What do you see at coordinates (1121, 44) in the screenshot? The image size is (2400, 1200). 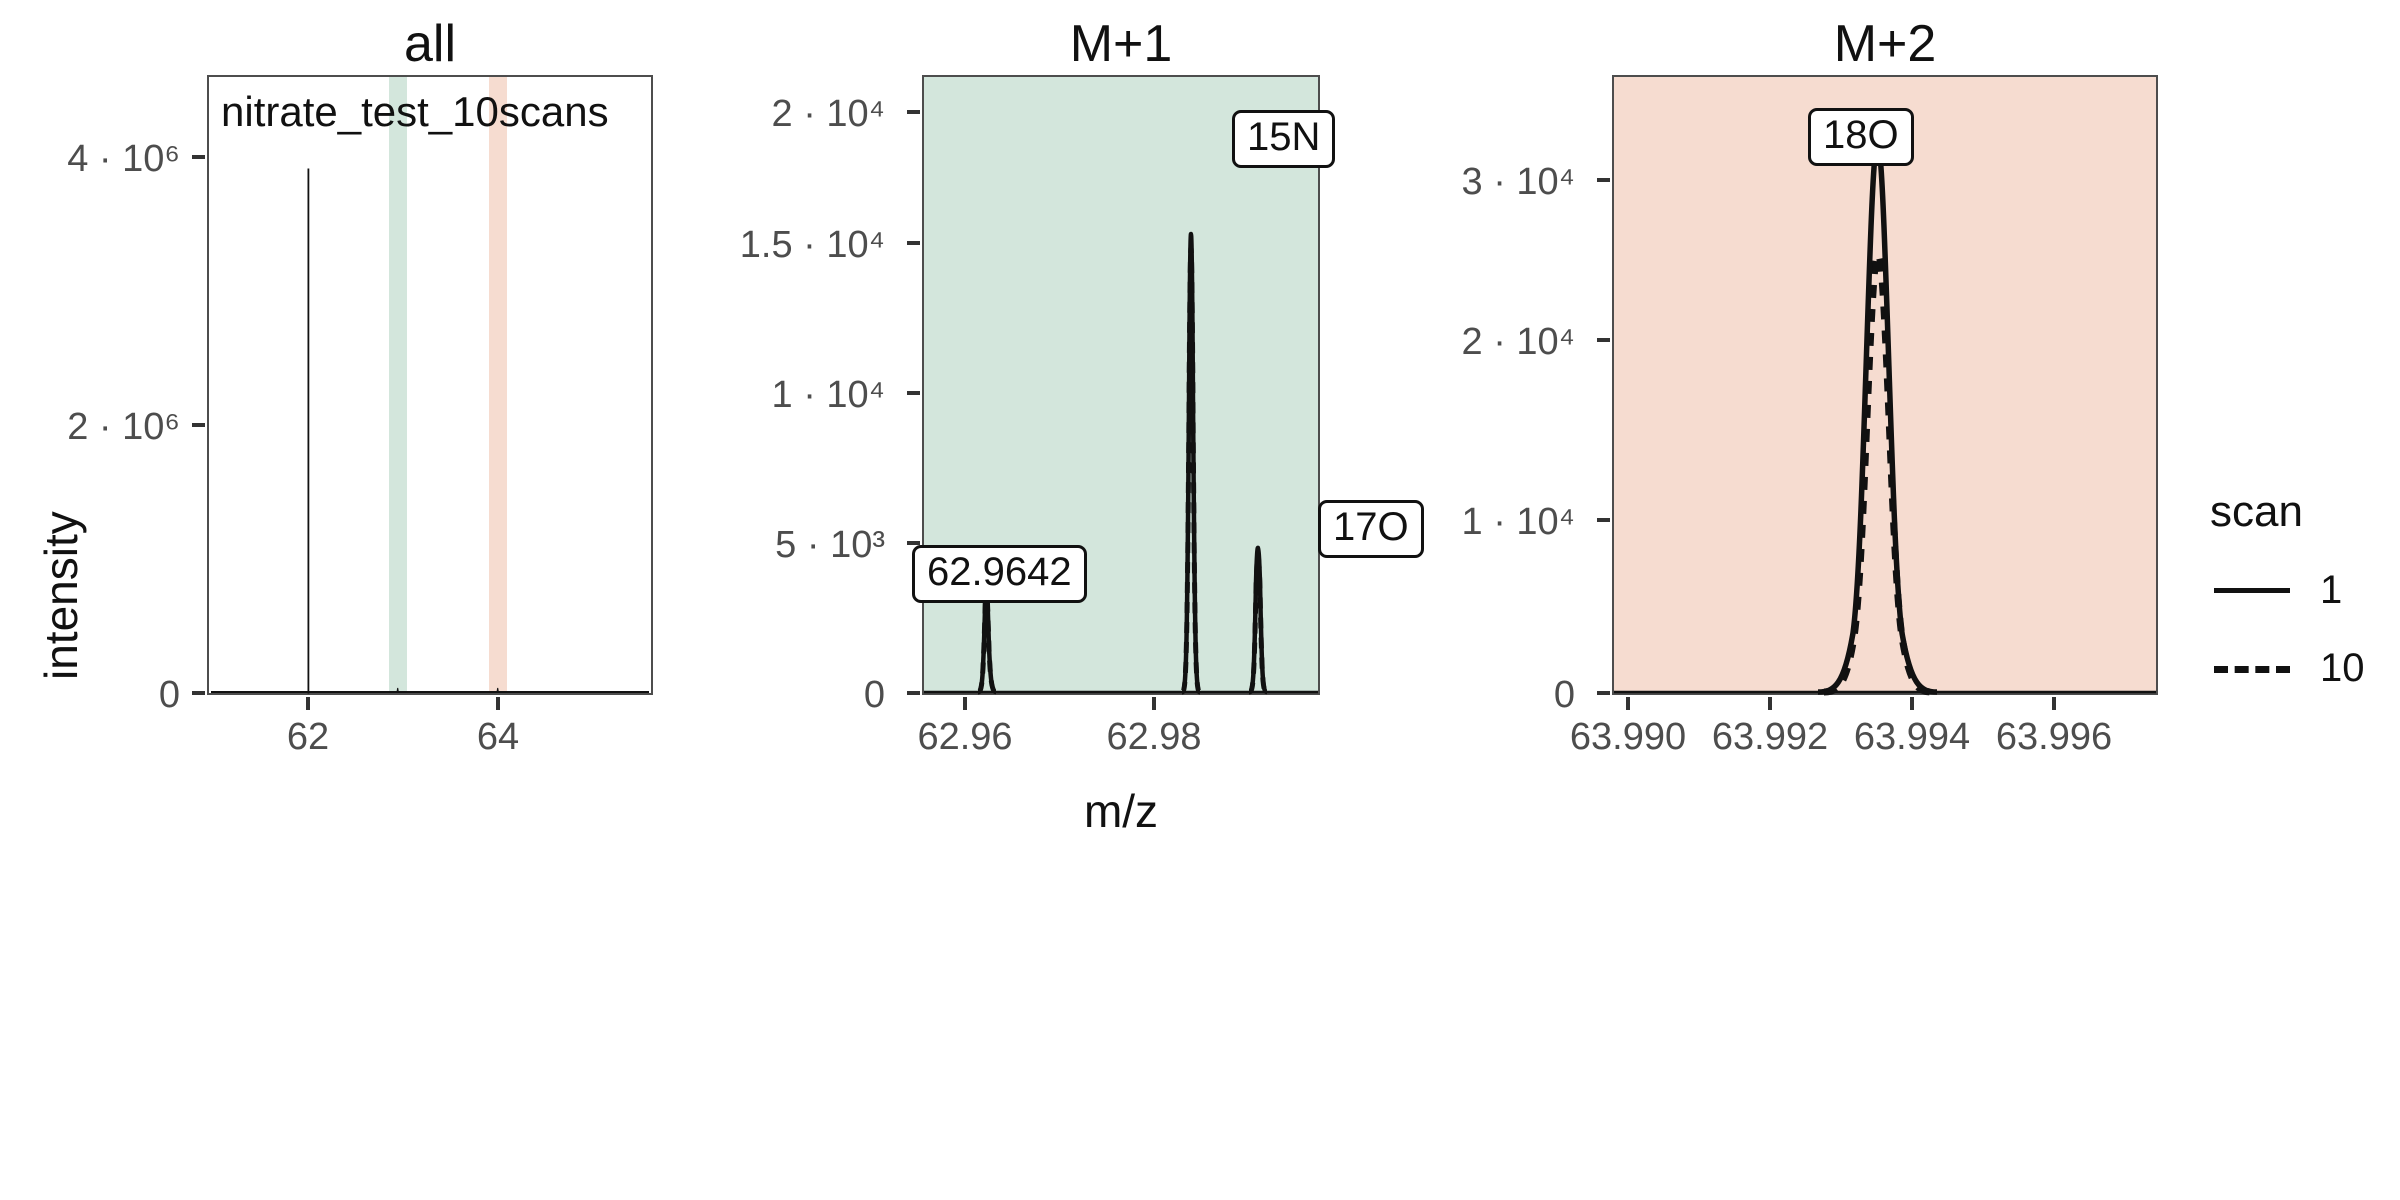 I see `facet-title-m1: M+1` at bounding box center [1121, 44].